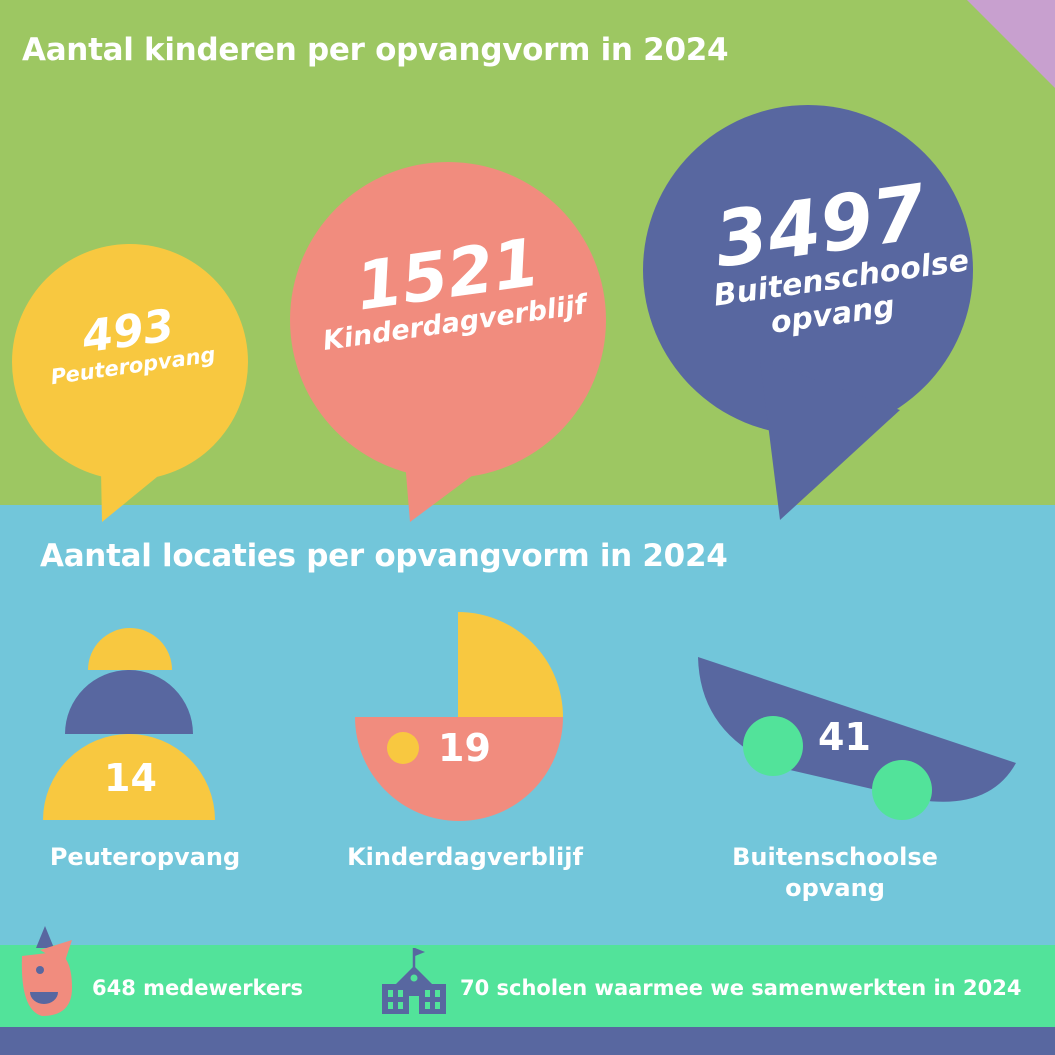 This screenshot has width=1055, height=1055. Describe the element at coordinates (130, 383) in the screenshot. I see `bubble-peuteropvang` at that location.